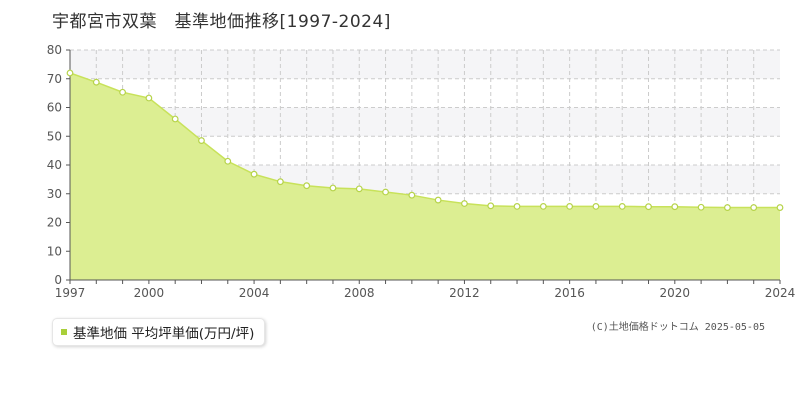  Describe the element at coordinates (569, 293) in the screenshot. I see `x-tick-label: 2016` at that location.